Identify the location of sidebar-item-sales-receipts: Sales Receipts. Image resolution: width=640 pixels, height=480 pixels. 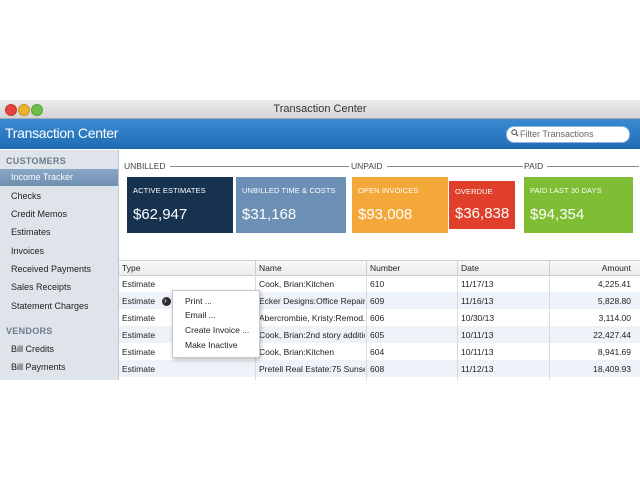
(41, 287).